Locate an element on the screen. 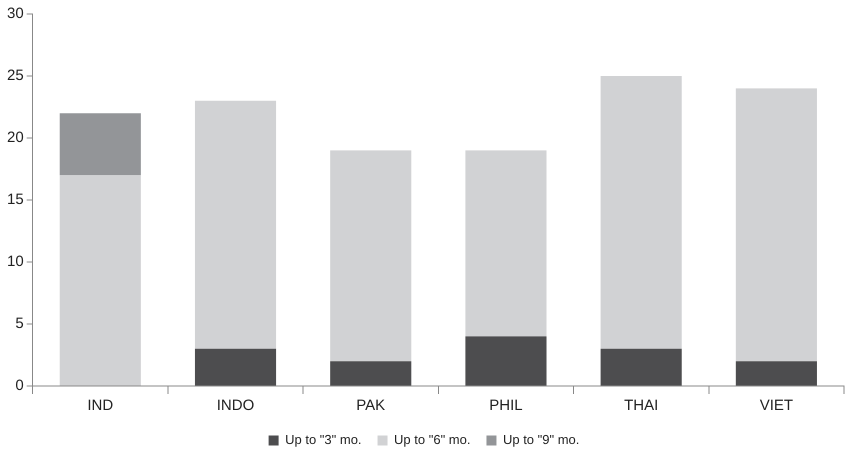 This screenshot has width=852, height=461. y-tick-label: 30 is located at coordinates (15, 13).